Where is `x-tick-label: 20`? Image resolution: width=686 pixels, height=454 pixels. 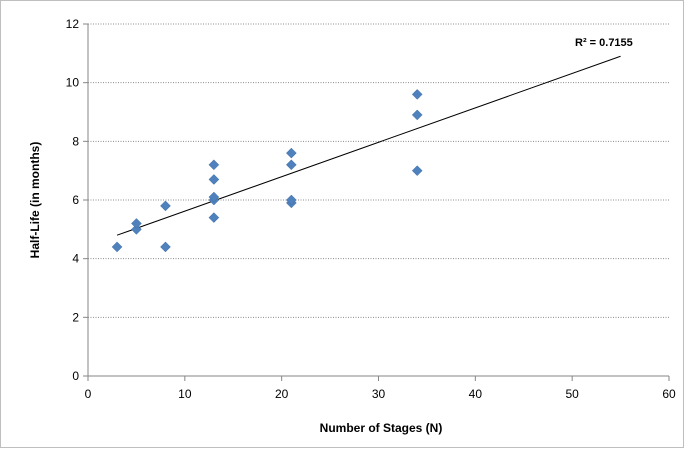 x-tick-label: 20 is located at coordinates (282, 394).